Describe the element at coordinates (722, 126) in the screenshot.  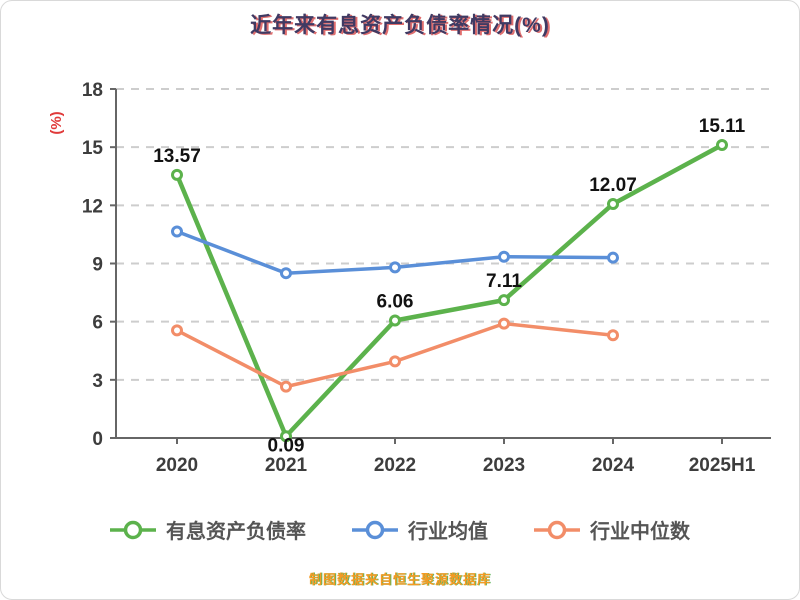
I see `data-label: 15.11` at that location.